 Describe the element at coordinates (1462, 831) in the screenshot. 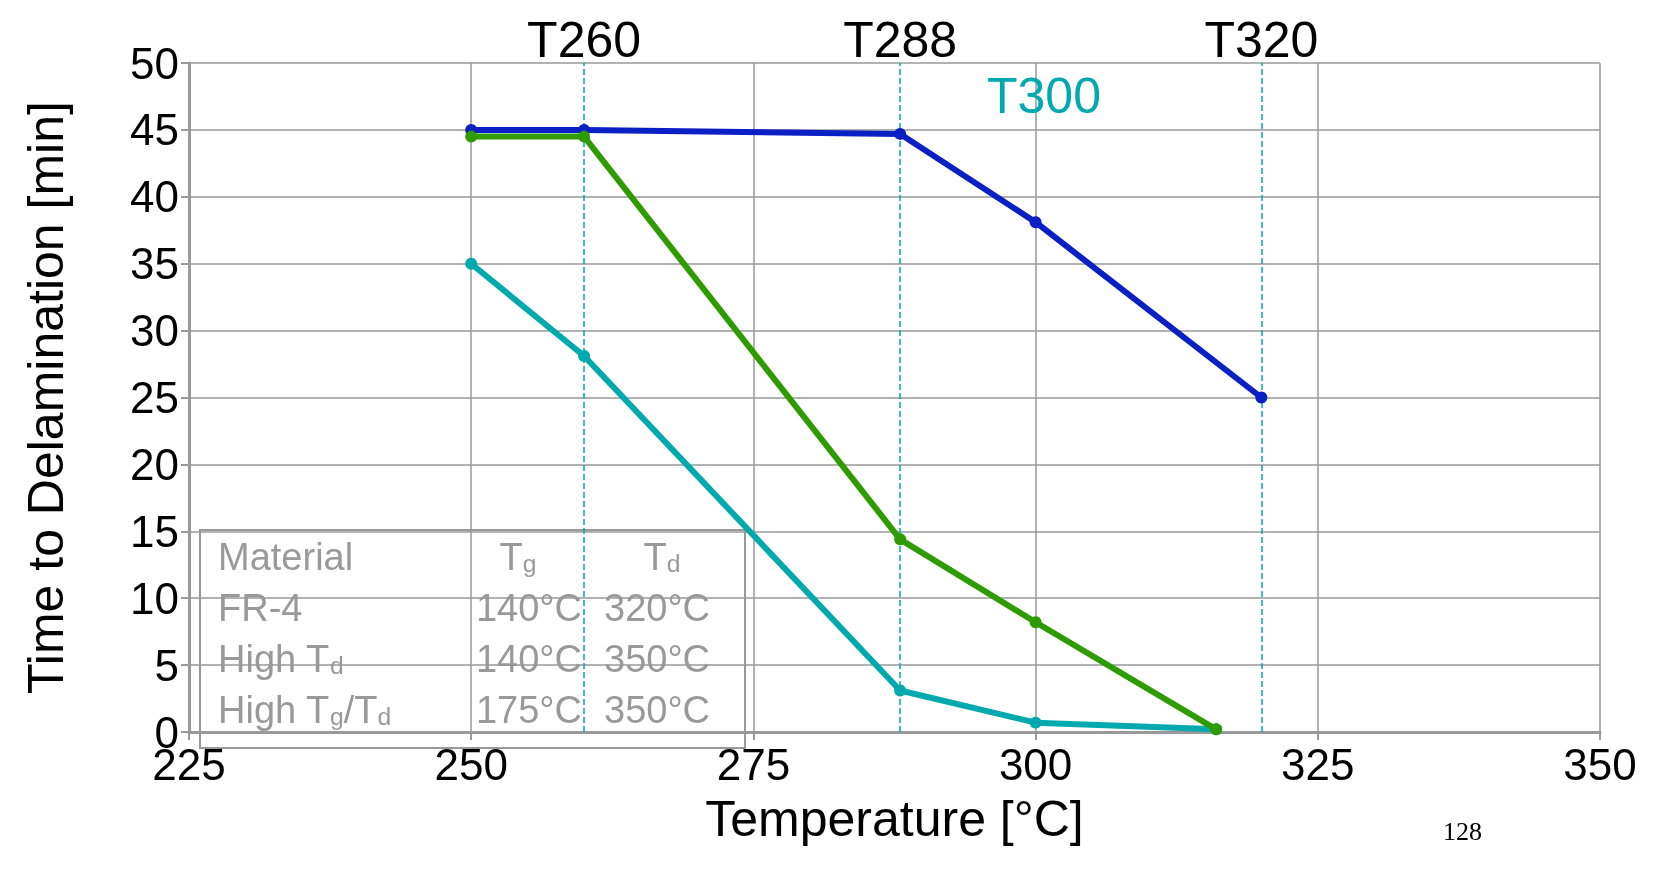

I see `text: 128` at that location.